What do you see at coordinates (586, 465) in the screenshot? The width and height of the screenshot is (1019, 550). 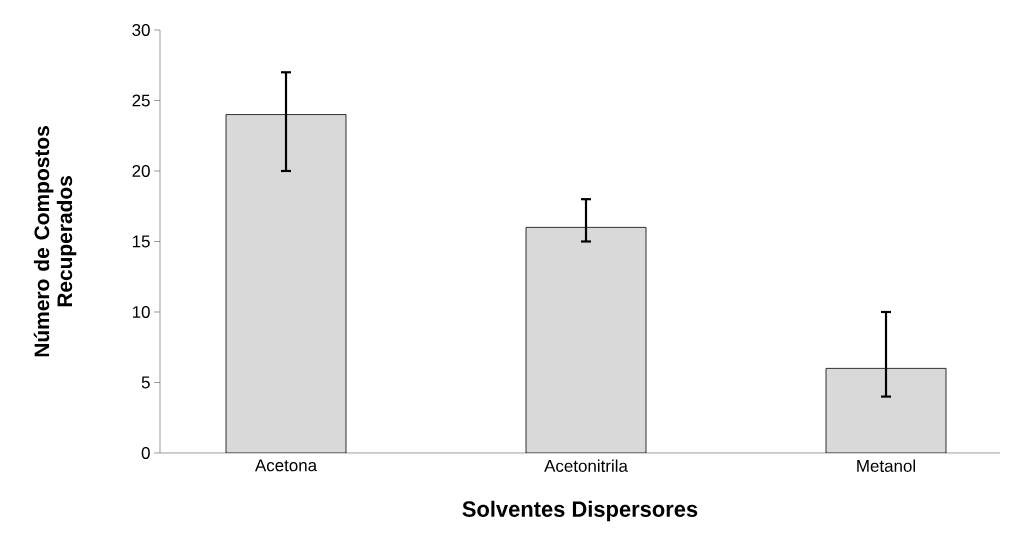 I see `x-tick-label: Acetonitrila` at bounding box center [586, 465].